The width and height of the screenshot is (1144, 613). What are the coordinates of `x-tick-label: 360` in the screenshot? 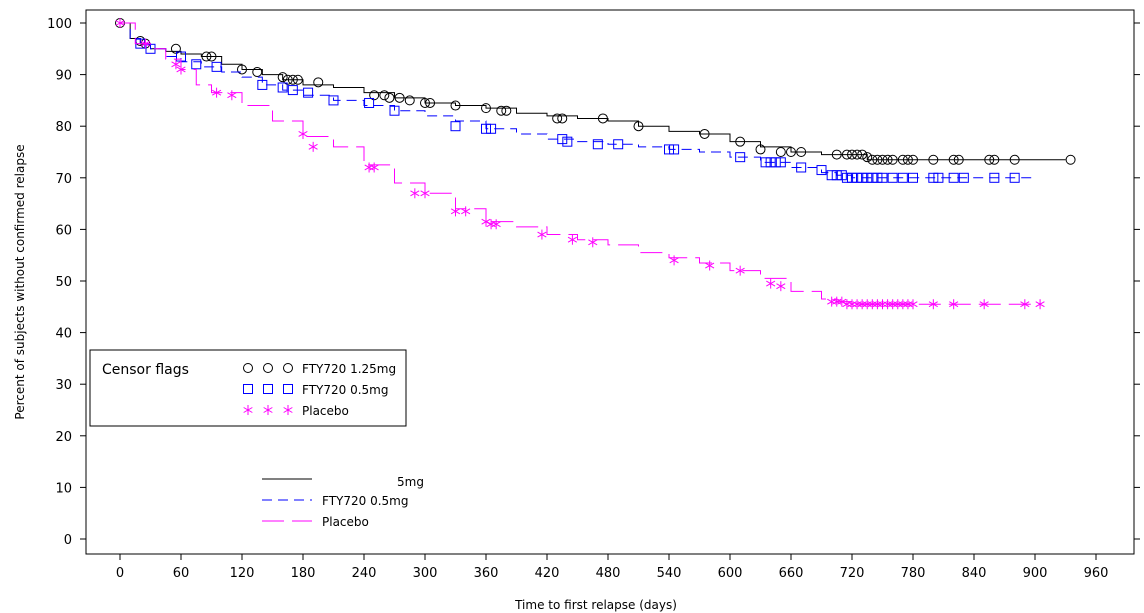 It's located at (486, 573).